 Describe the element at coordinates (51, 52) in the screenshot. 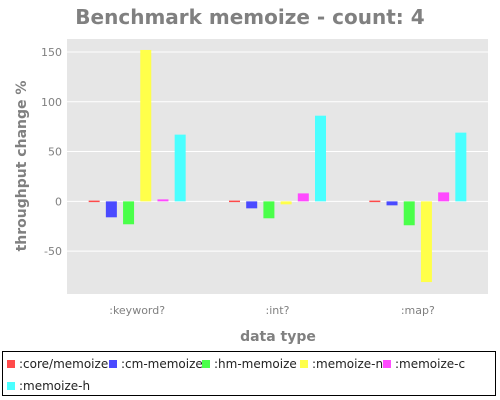

I see `y-tick-label: 150` at that location.